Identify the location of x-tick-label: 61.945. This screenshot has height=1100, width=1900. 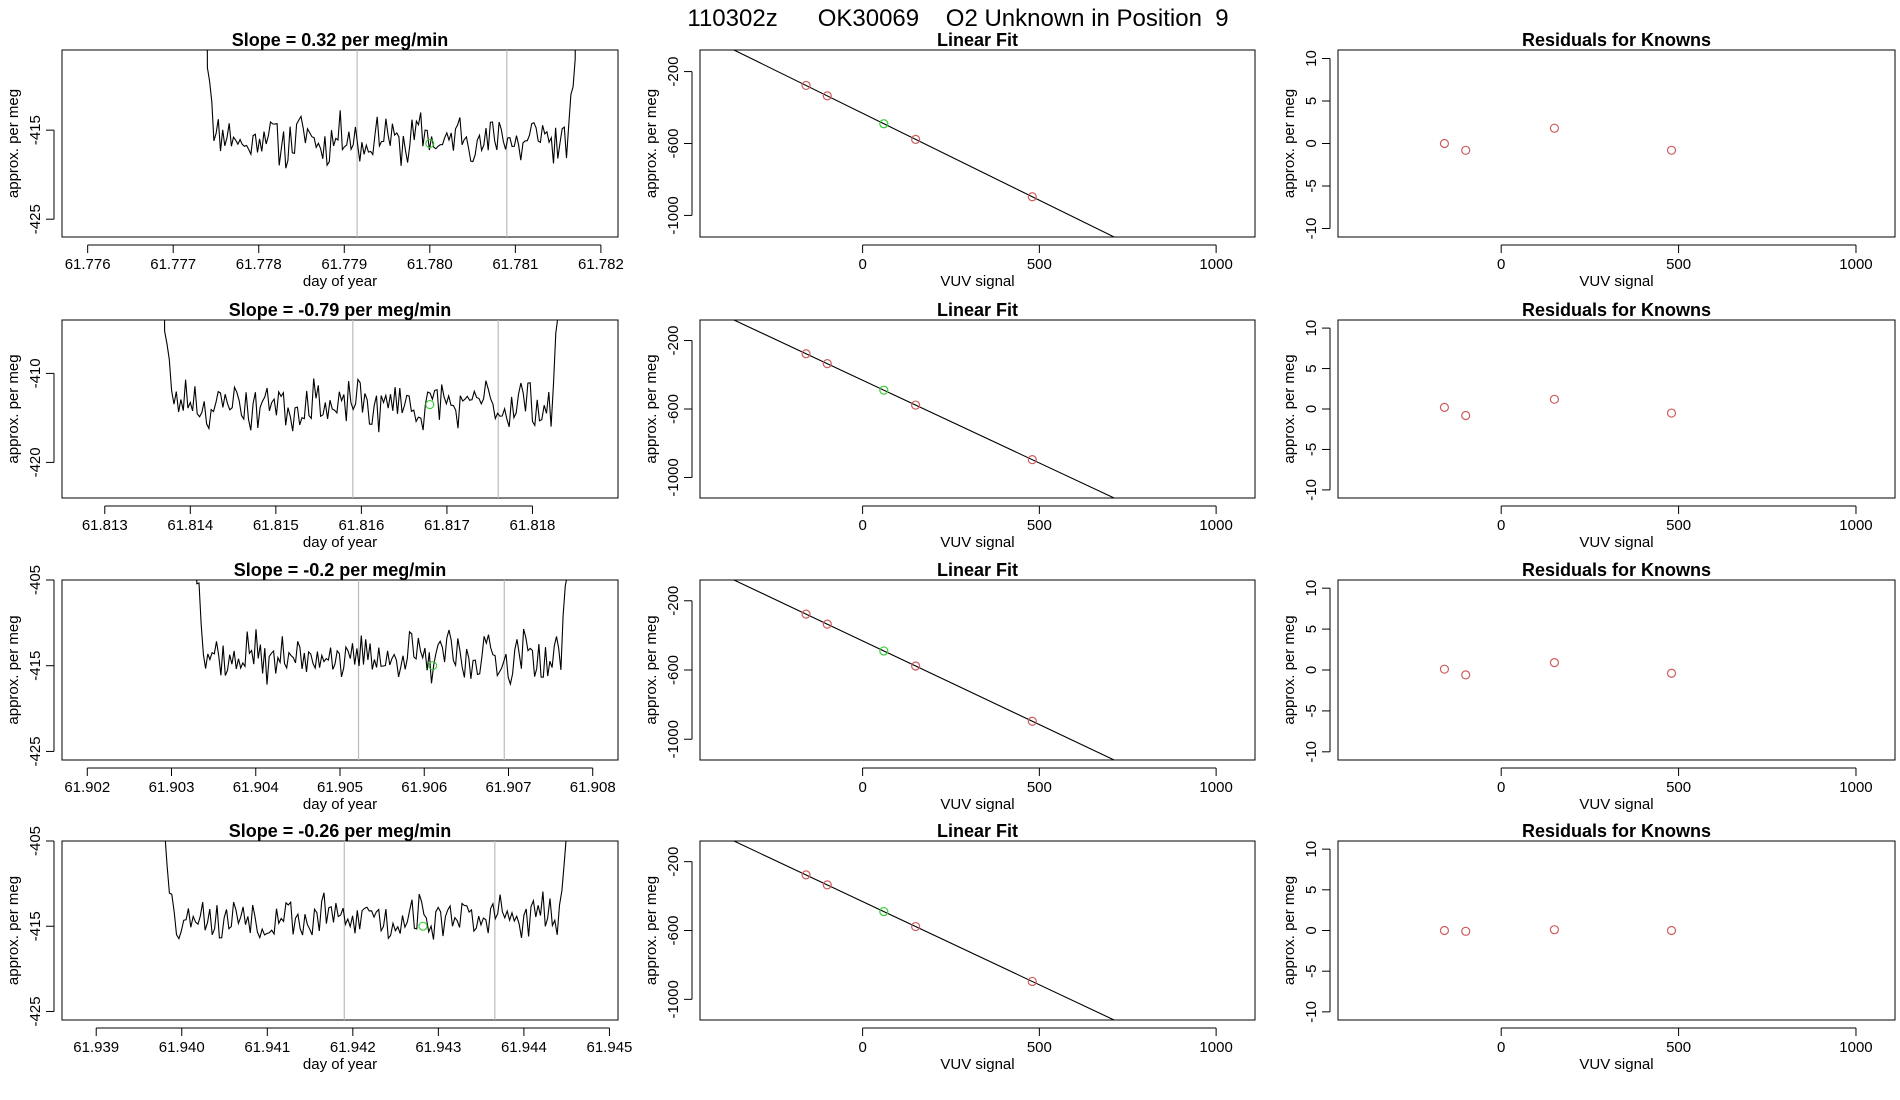
(610, 1047).